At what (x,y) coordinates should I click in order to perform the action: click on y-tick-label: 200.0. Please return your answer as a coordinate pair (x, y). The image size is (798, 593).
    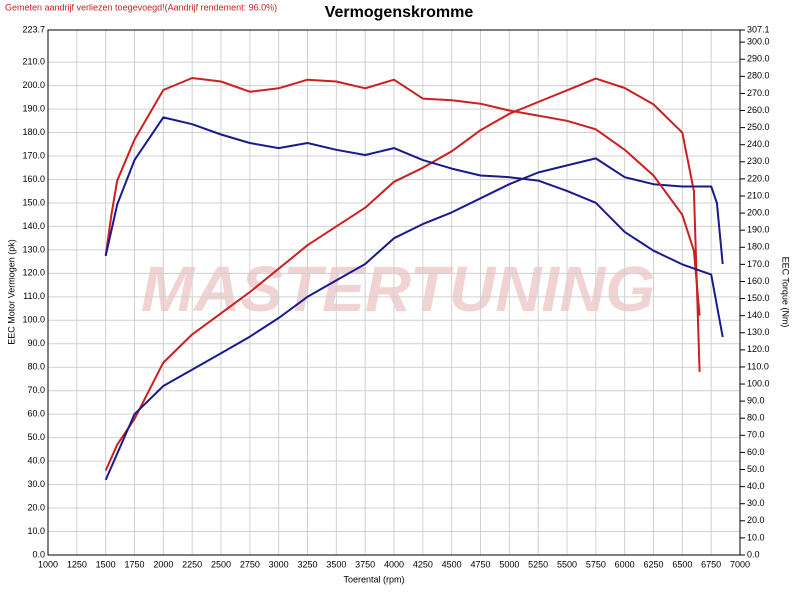
    Looking at the image, I should click on (33, 85).